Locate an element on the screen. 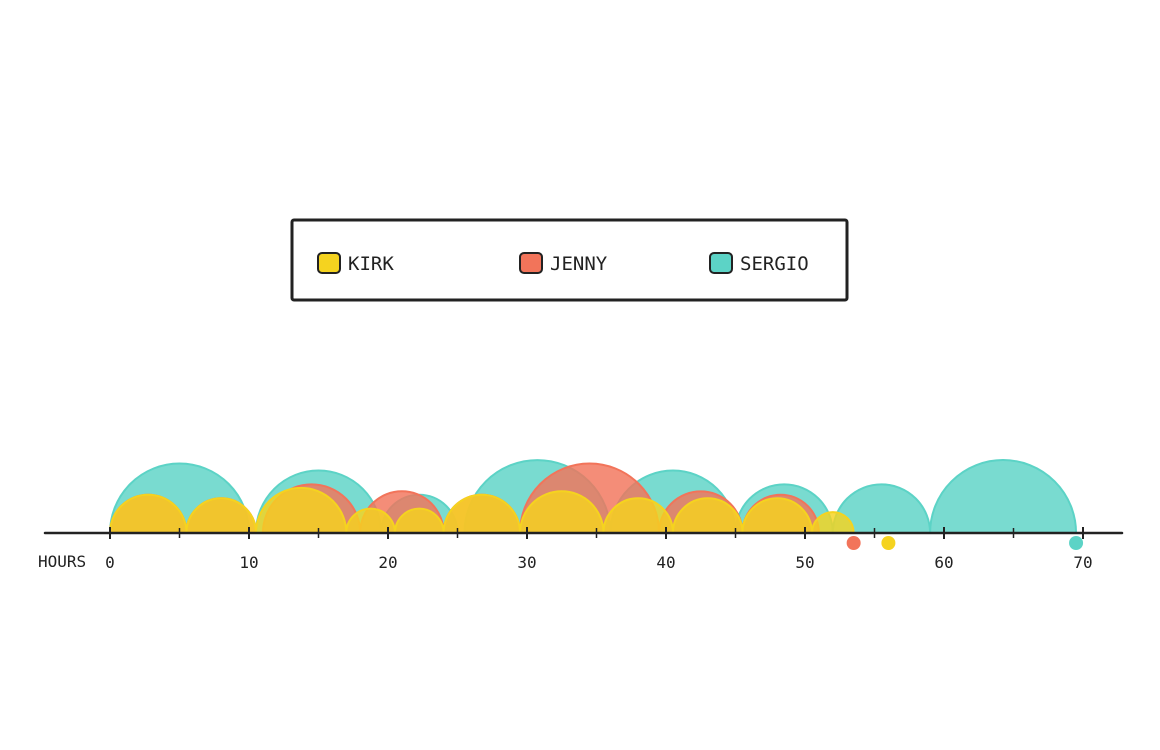 The width and height of the screenshot is (1160, 750). legend-box is located at coordinates (569, 260).